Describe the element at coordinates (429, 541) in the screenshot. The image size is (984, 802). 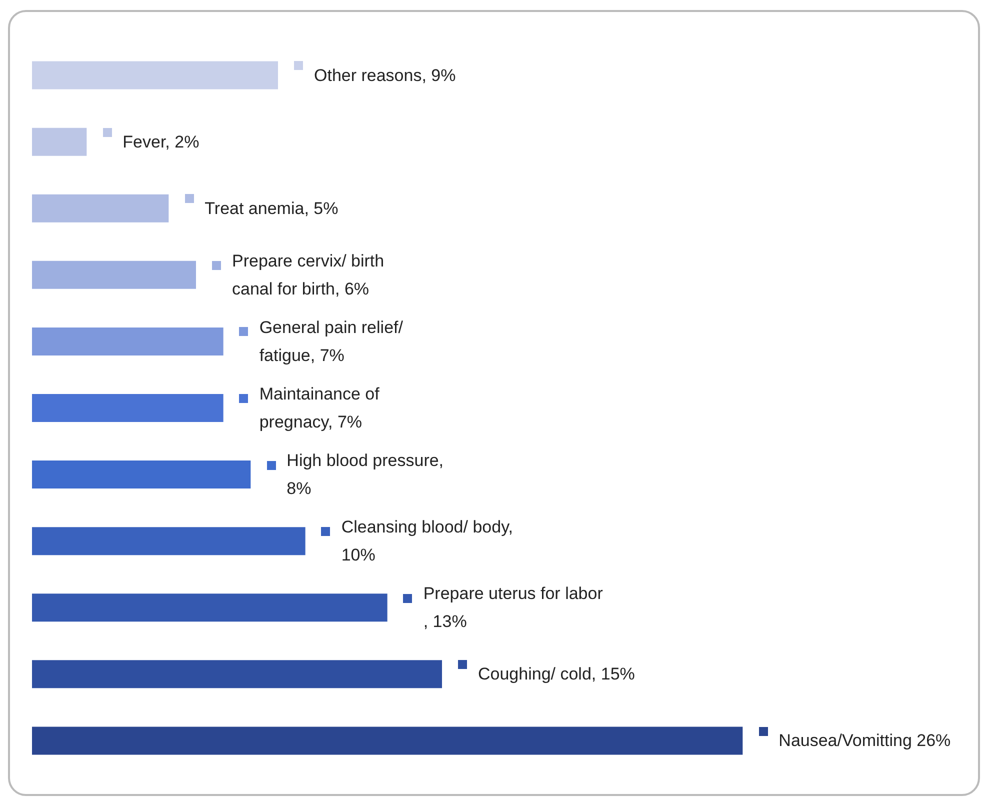
I see `data-label: Cleansing blood/ body, 10%` at that location.